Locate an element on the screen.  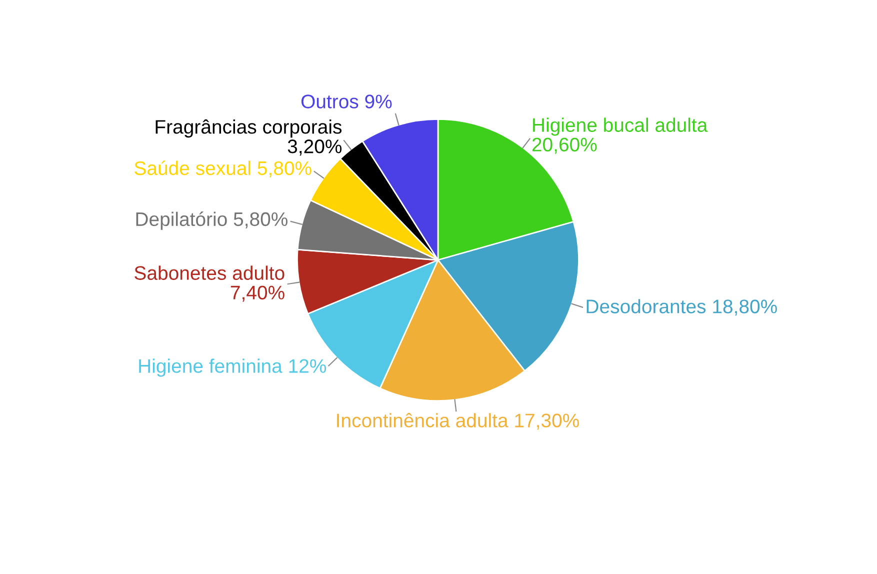
slice-label: Higiene bucal adulta is located at coordinates (620, 127).